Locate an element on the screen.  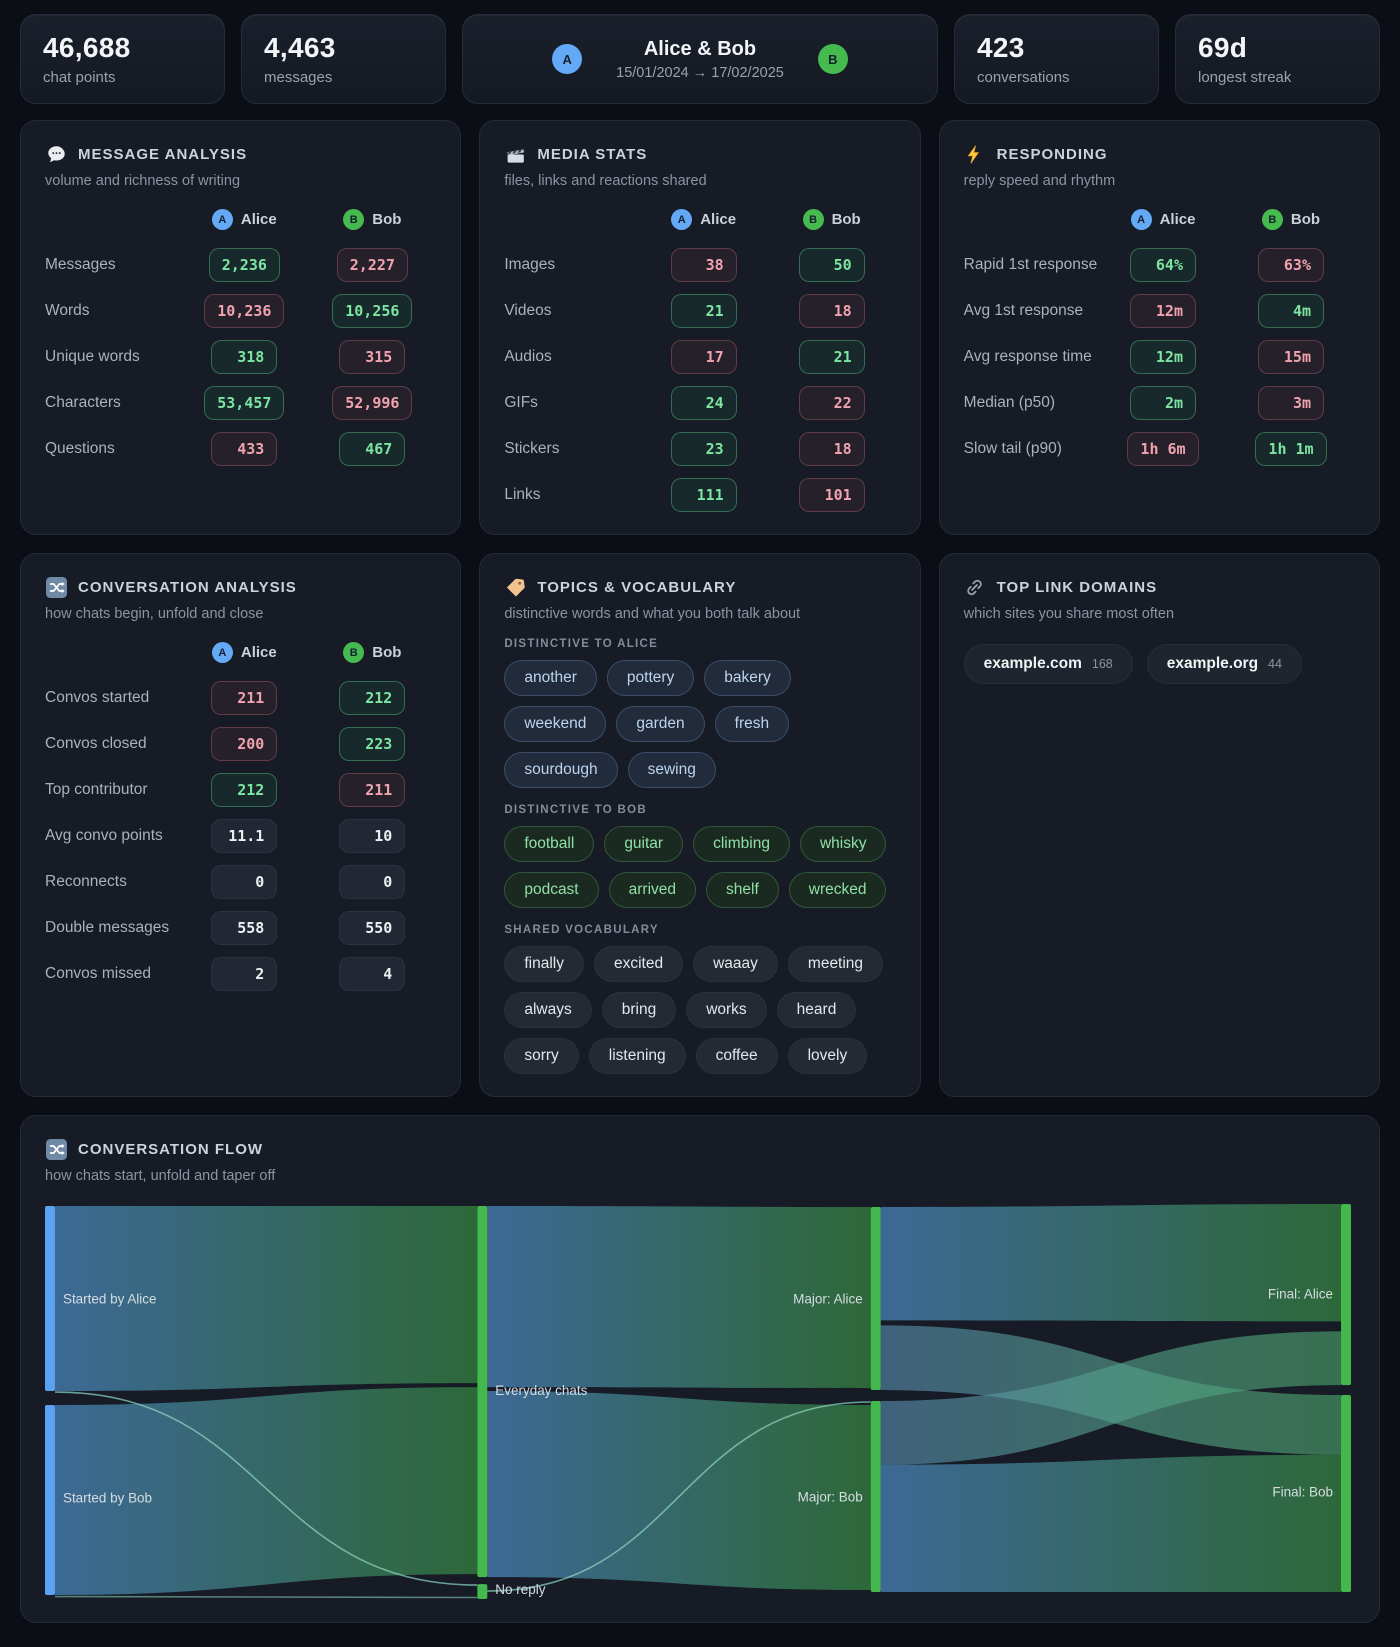
panel-subtitle: reply speed and rhythm is located at coordinates (1039, 181).